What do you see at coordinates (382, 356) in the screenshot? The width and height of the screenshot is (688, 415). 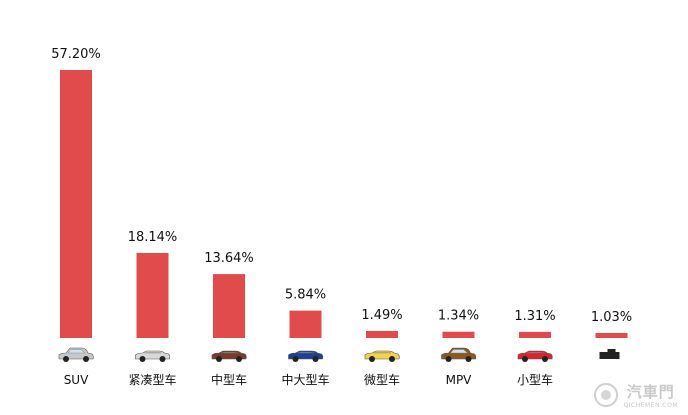 I see `mini-car-icon` at bounding box center [382, 356].